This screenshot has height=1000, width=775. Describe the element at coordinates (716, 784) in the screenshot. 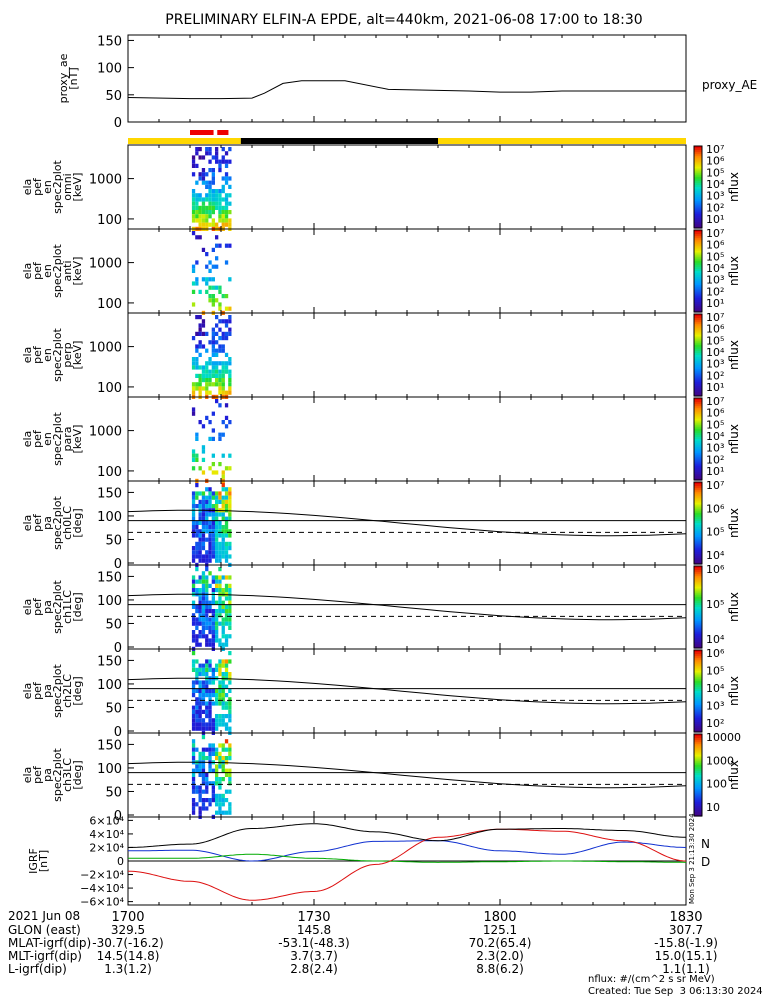

I see `spec-panel-8-colorbar-tick: 100` at that location.